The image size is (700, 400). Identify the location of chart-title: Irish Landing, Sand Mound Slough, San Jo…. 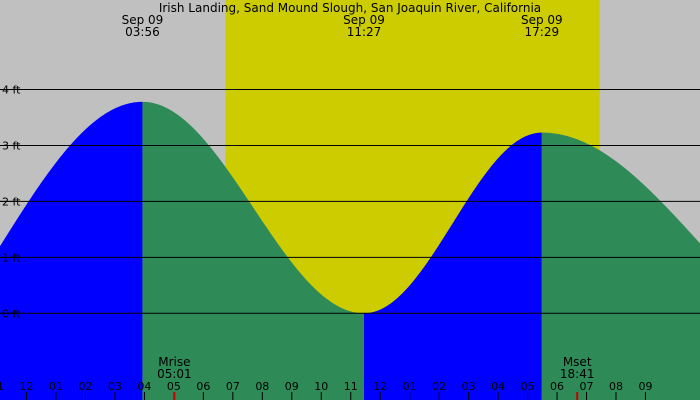
(350, 8).